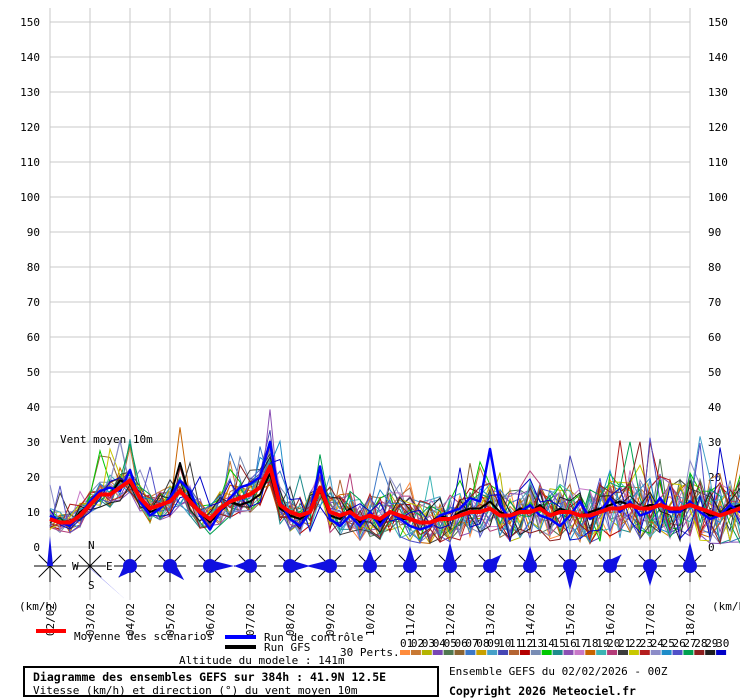  I want to click on altitude-label: Altitude du modele : 141m, so click(262, 660).